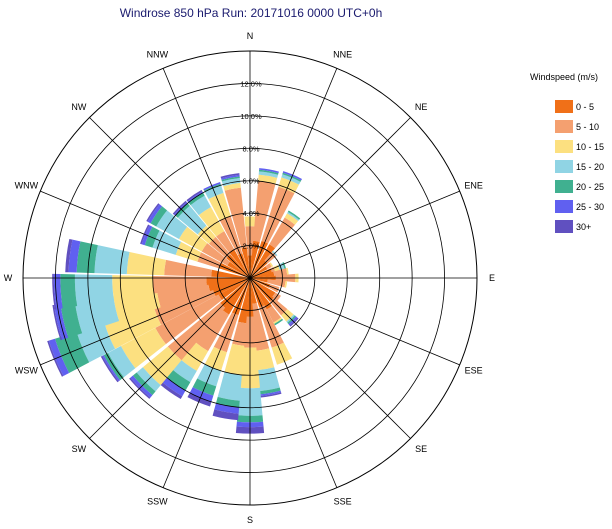 Image resolution: width=612 pixels, height=529 pixels. What do you see at coordinates (590, 167) in the screenshot?
I see `legend-label: 15 - 20` at bounding box center [590, 167].